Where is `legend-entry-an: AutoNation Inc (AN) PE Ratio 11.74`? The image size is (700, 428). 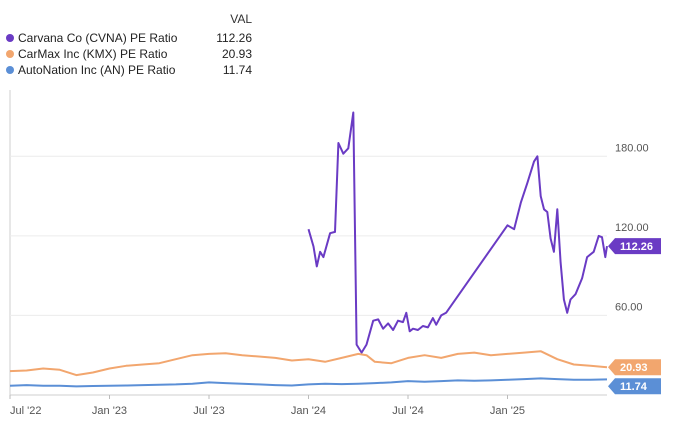
legend-entry-an: AutoNation Inc (AN) PE Ratio 11.74 is located at coordinates (136, 70).